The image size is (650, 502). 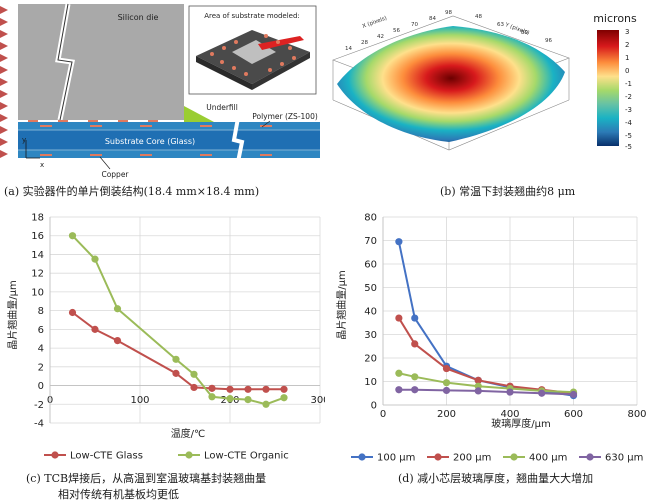 What do you see at coordinates (169, 154) in the screenshot?
I see `polymer-bottom` at bounding box center [169, 154].